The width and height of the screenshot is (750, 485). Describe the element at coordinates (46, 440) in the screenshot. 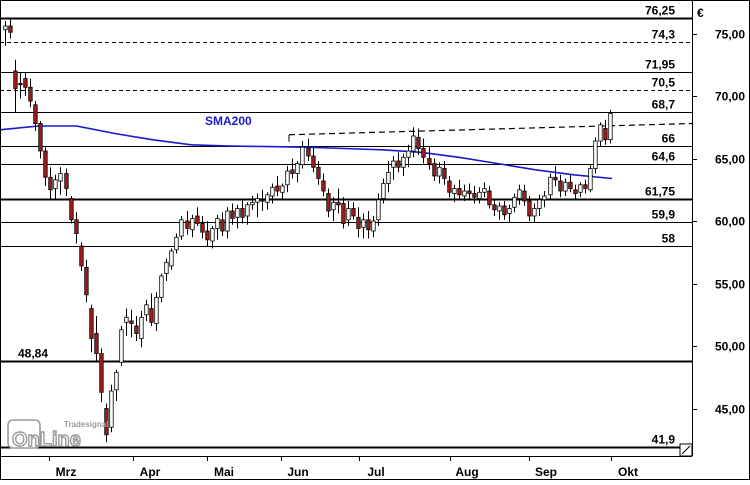

I see `logo-word: OnLine` at that location.